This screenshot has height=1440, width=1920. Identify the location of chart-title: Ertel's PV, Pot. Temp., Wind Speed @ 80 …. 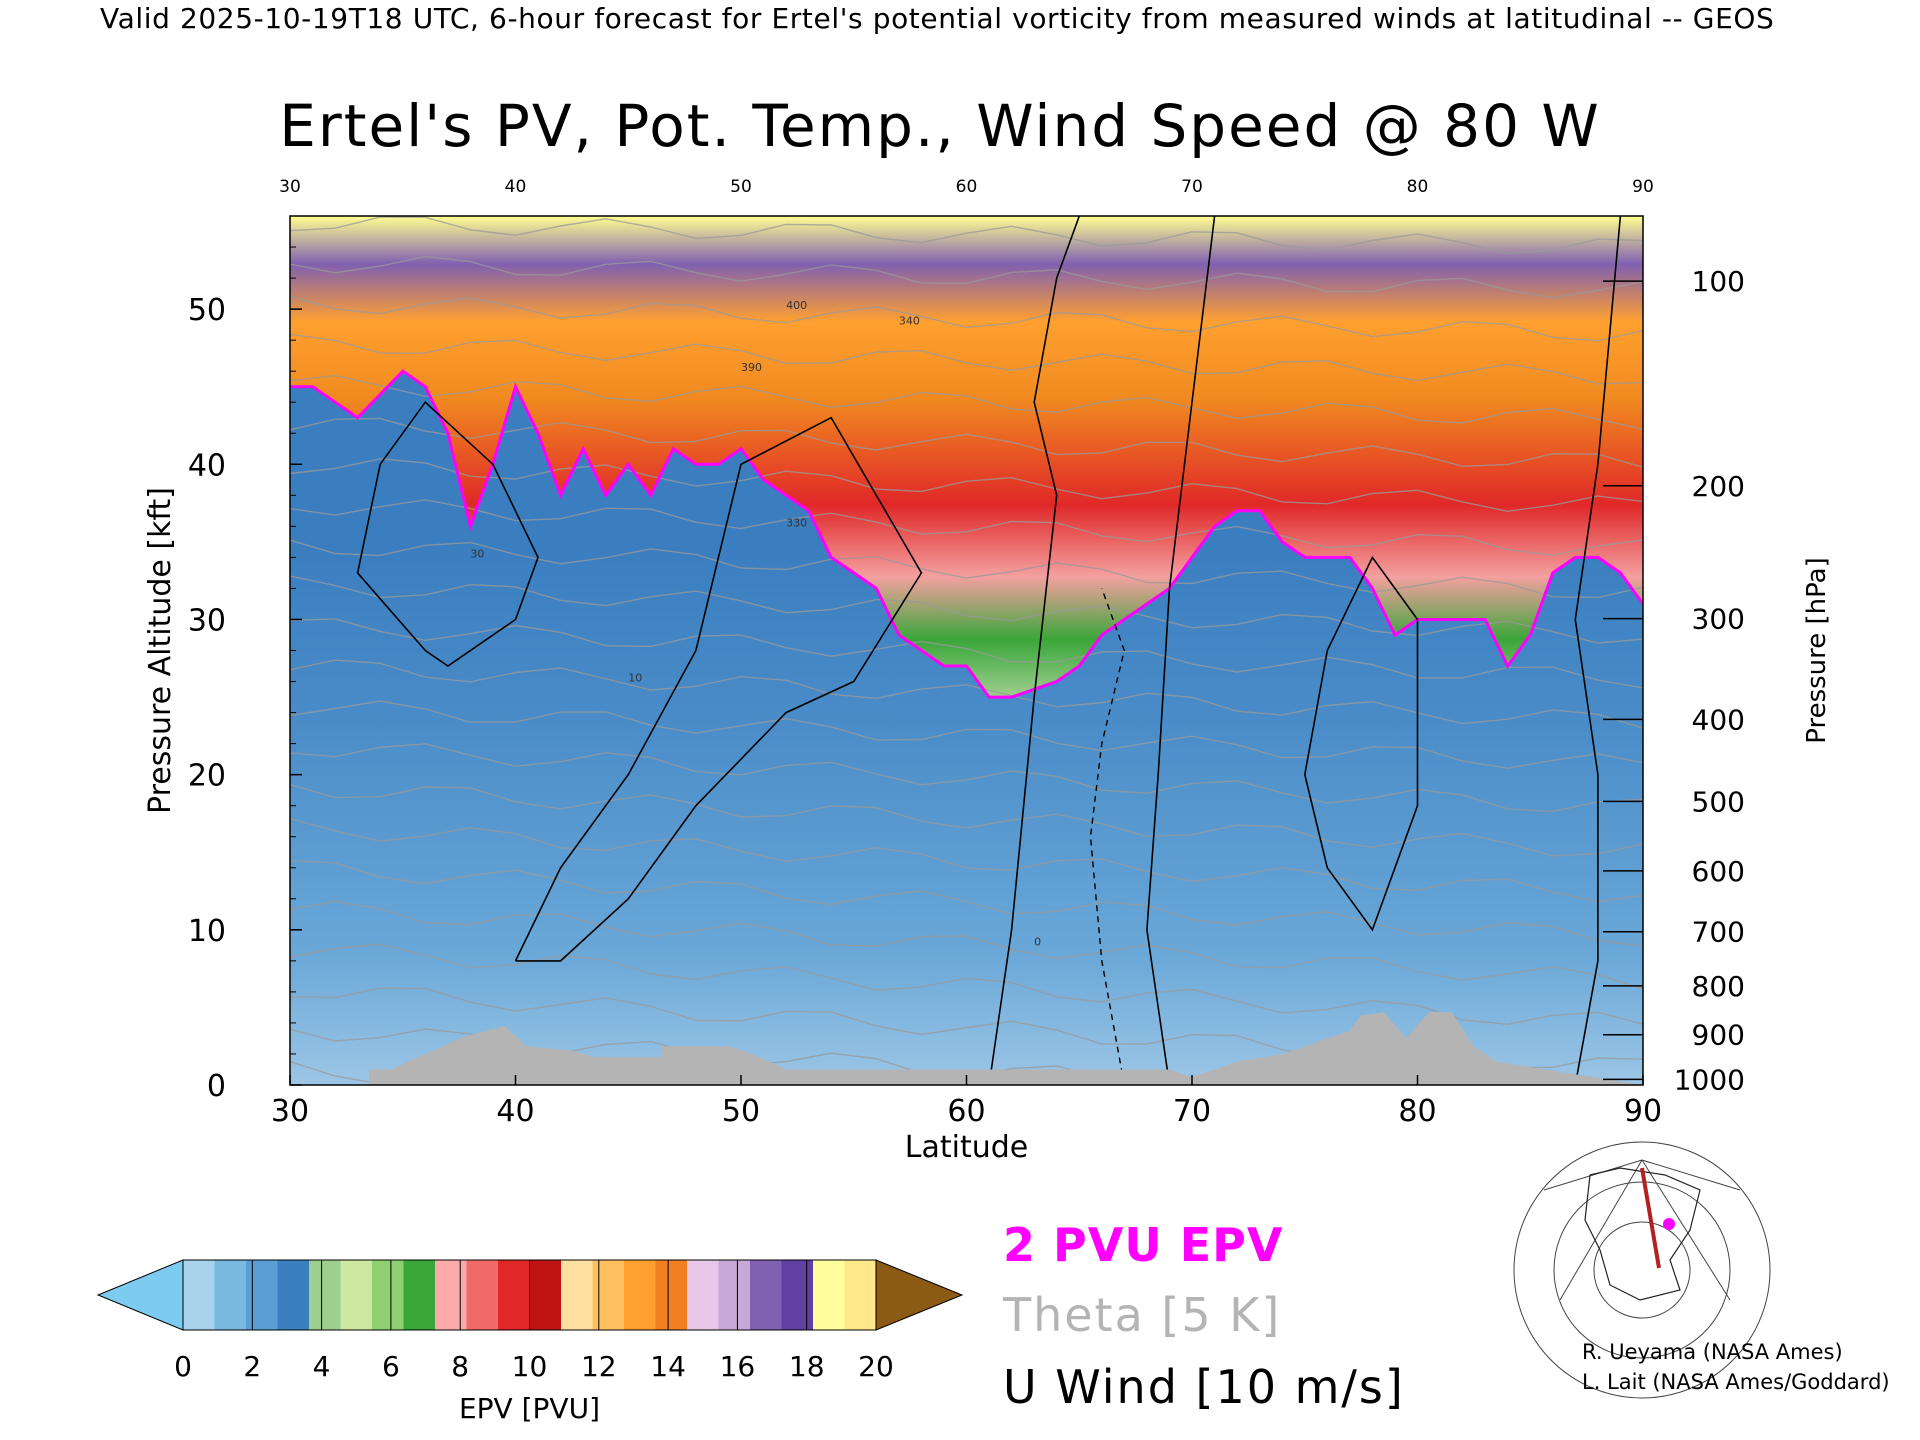
(940, 126).